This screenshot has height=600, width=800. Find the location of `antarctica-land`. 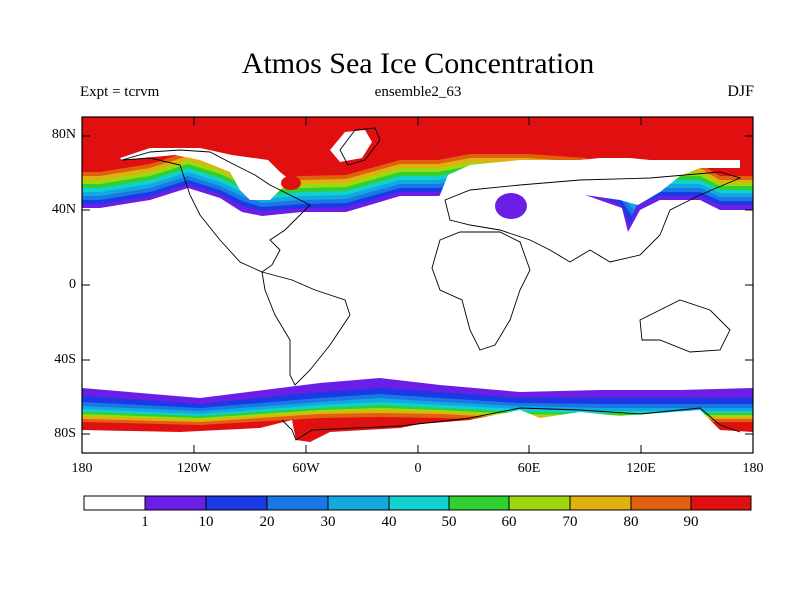

antarctica-land is located at coordinates (417, 431).